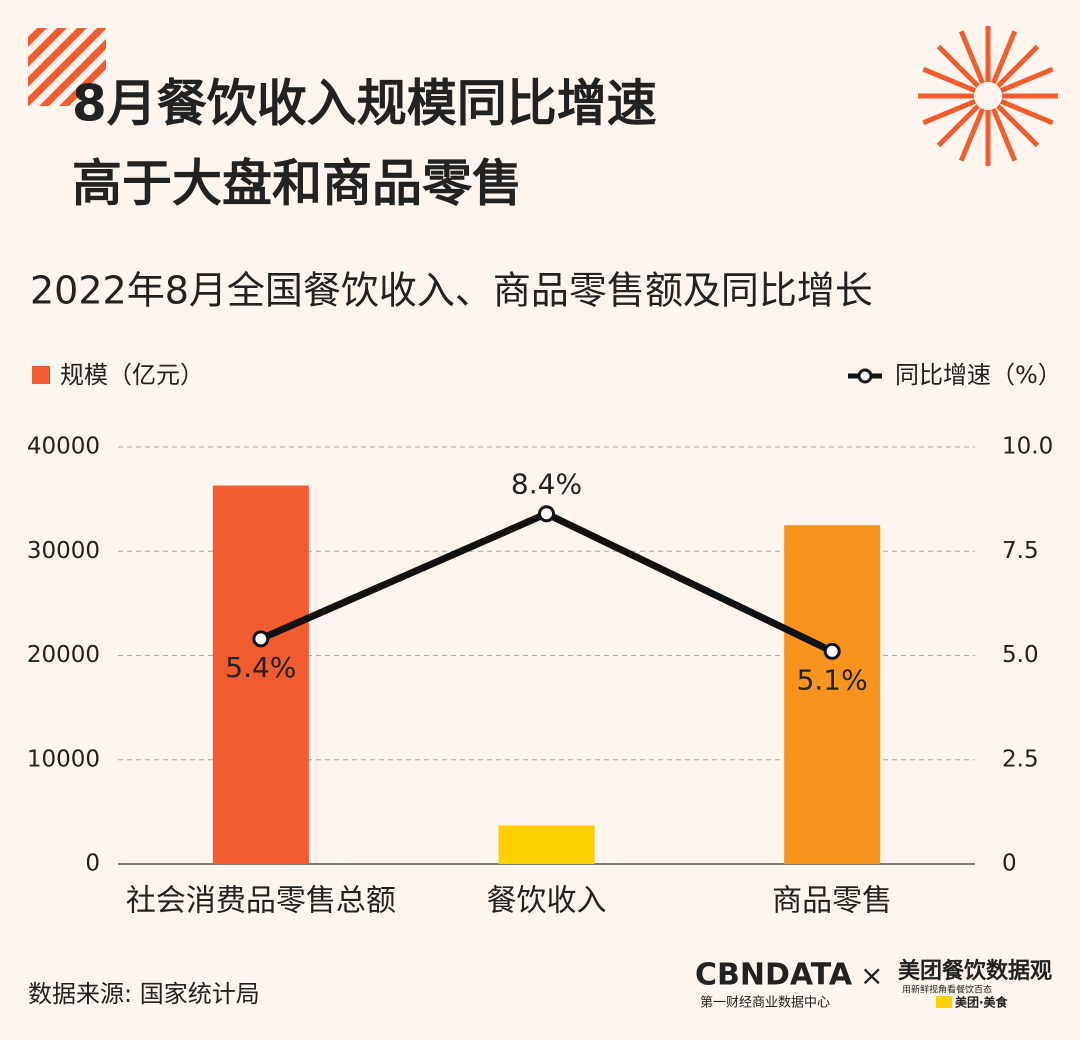 The width and height of the screenshot is (1080, 1040). What do you see at coordinates (832, 901) in the screenshot?
I see `x-tick-label: 商品零售` at bounding box center [832, 901].